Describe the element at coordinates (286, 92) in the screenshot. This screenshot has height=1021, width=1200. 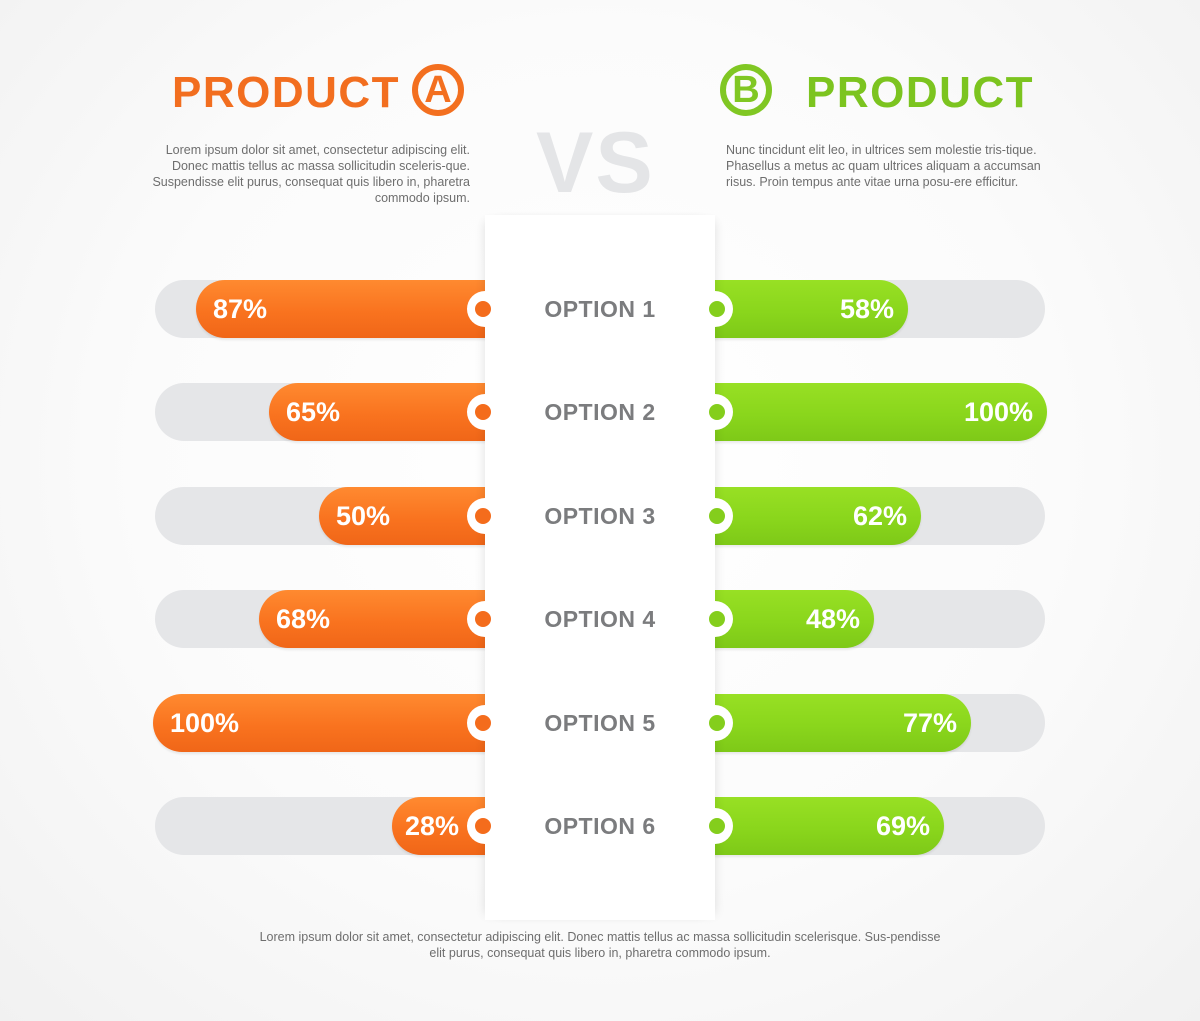
I see `product-a-title: PRODUCT` at that location.